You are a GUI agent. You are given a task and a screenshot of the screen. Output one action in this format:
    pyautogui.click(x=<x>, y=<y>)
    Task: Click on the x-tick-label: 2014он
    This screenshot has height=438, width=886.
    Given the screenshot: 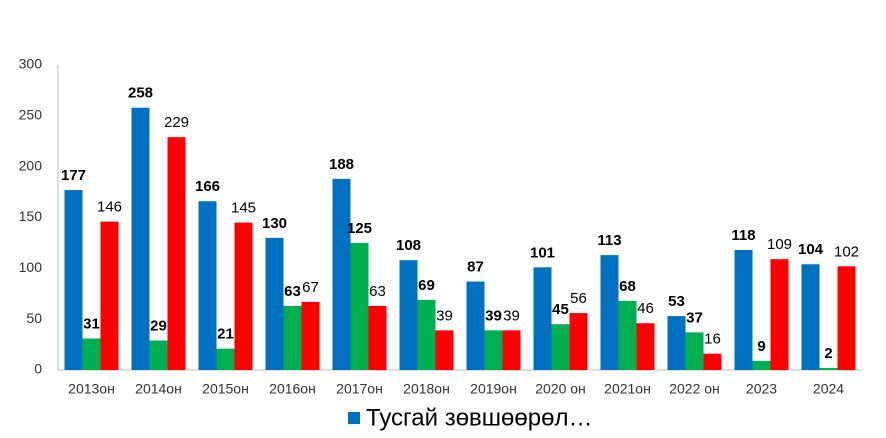 What is the action you would take?
    pyautogui.click(x=158, y=389)
    